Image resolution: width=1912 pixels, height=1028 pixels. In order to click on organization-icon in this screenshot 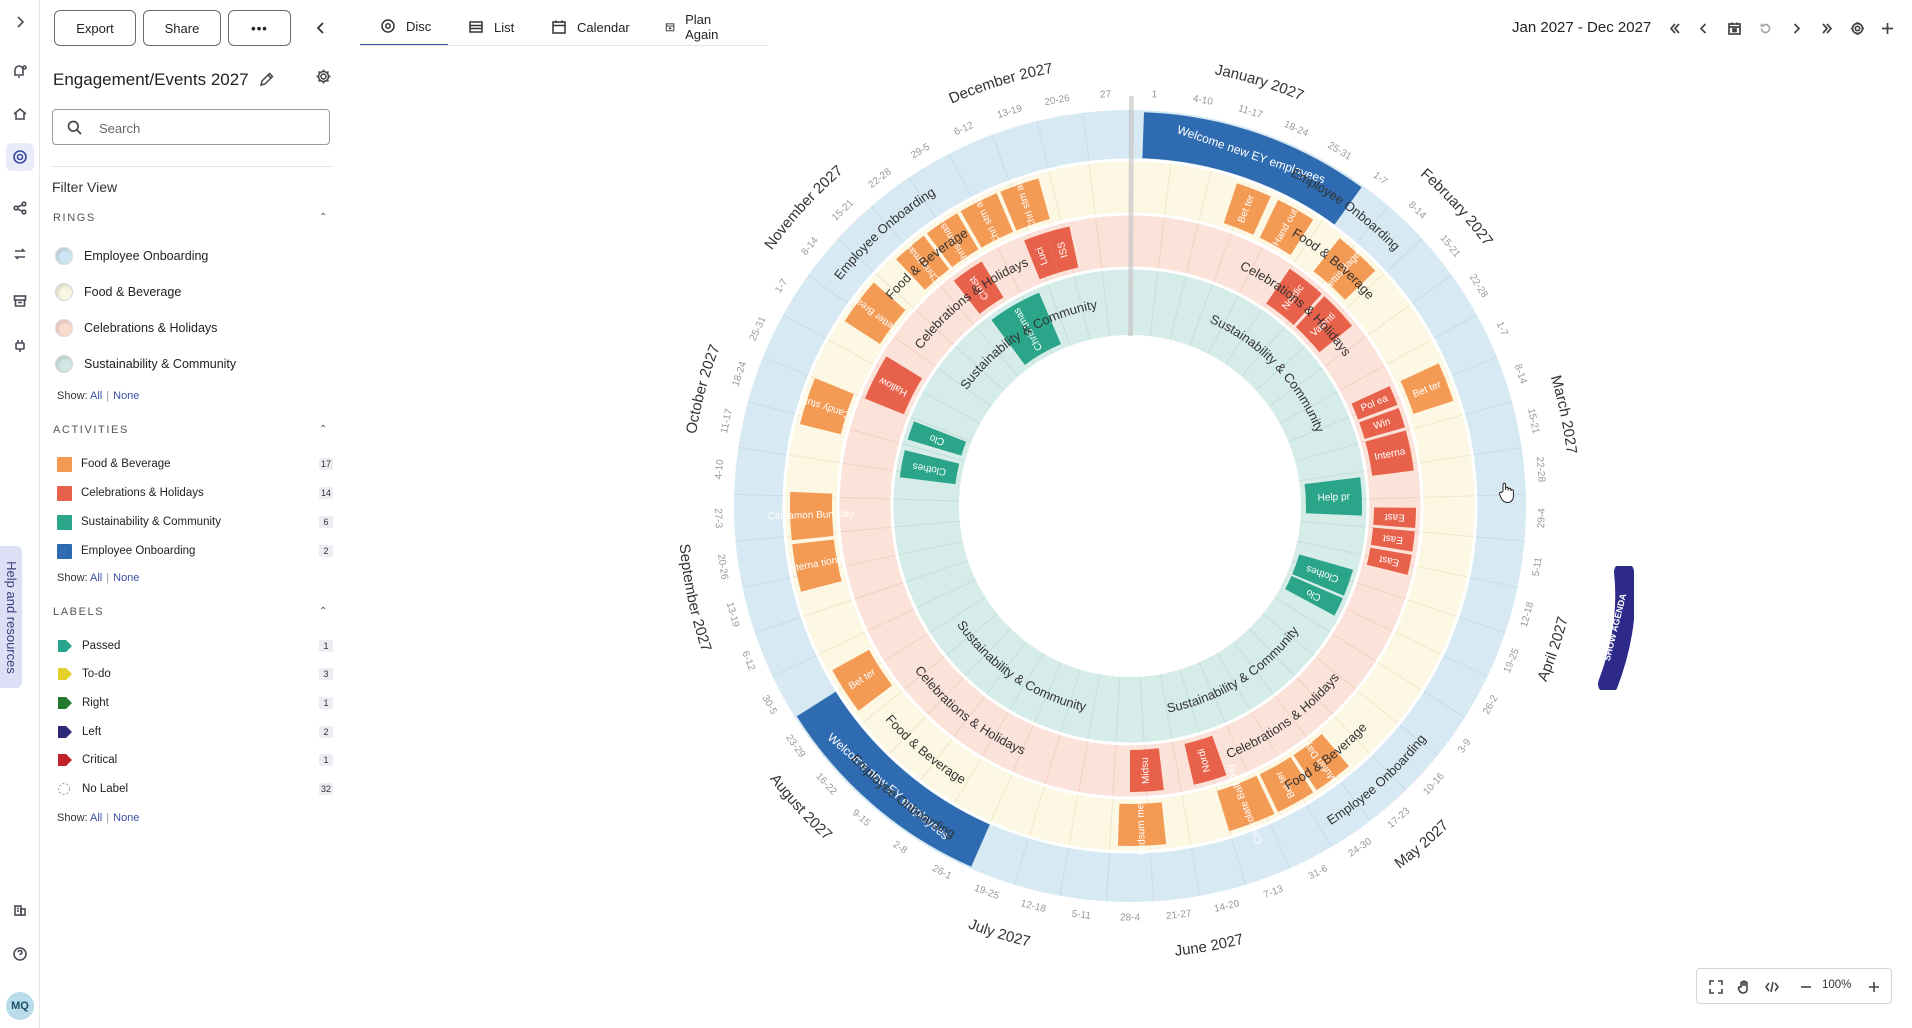, I will do `click(20, 910)`.